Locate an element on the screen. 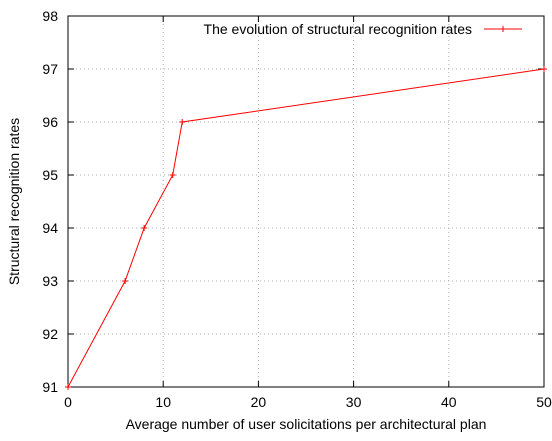 The image size is (552, 441). y-tick-label: 92 is located at coordinates (50, 334).